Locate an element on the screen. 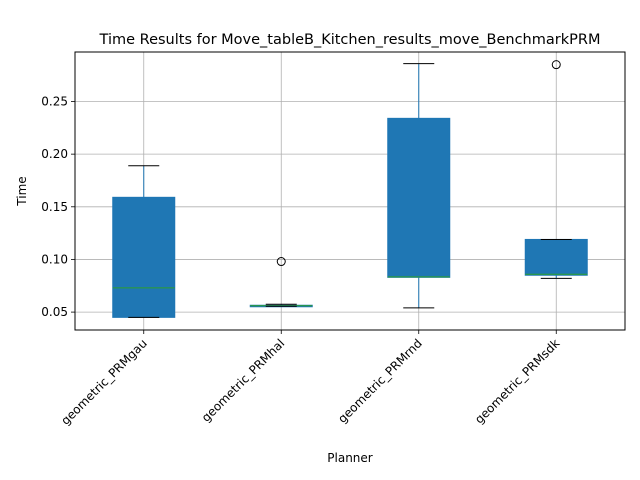 Image resolution: width=640 pixels, height=480 pixels. box-geometric_PRMsdk is located at coordinates (556, 169).